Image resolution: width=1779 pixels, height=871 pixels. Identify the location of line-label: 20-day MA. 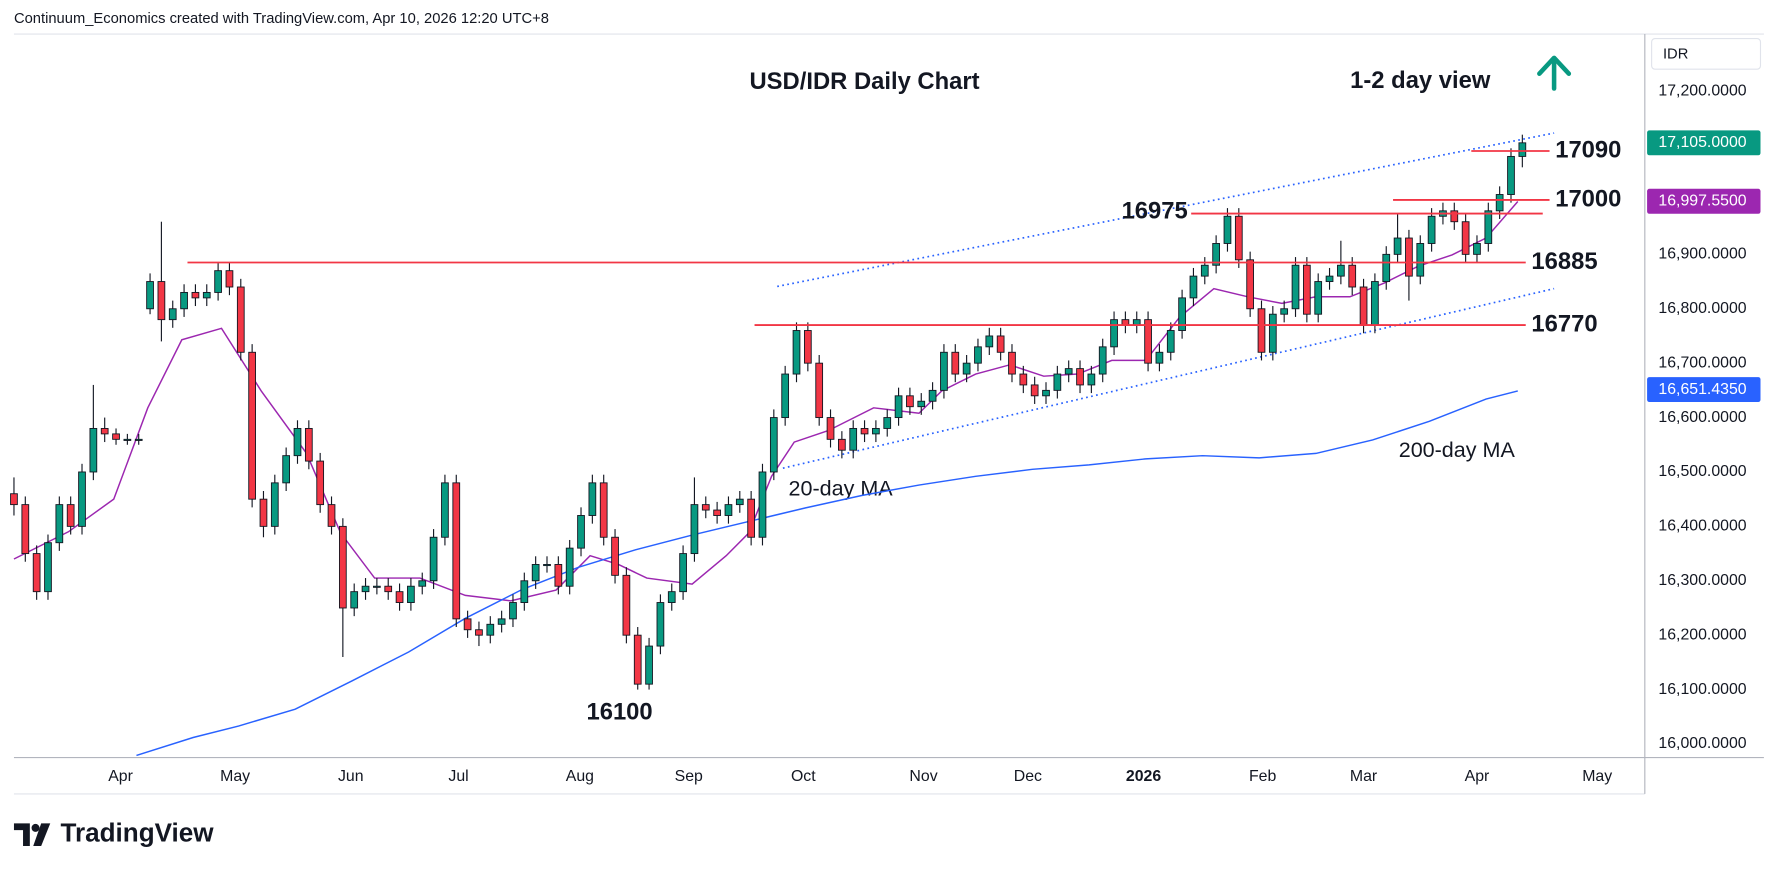
(841, 489).